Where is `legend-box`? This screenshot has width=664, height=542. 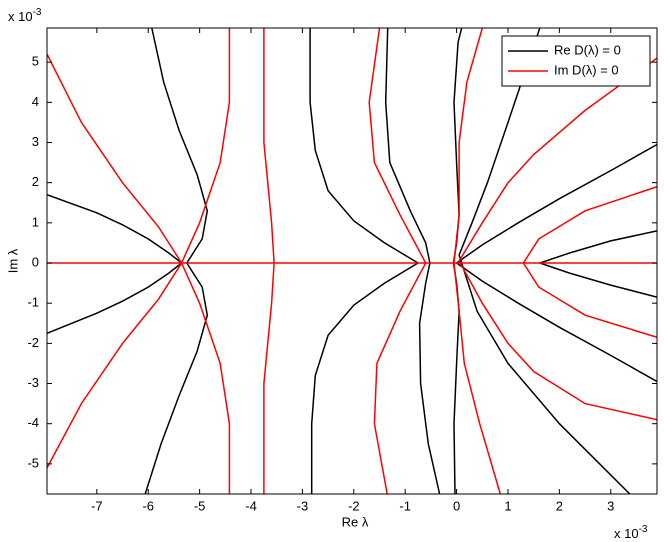
legend-box is located at coordinates (576, 61).